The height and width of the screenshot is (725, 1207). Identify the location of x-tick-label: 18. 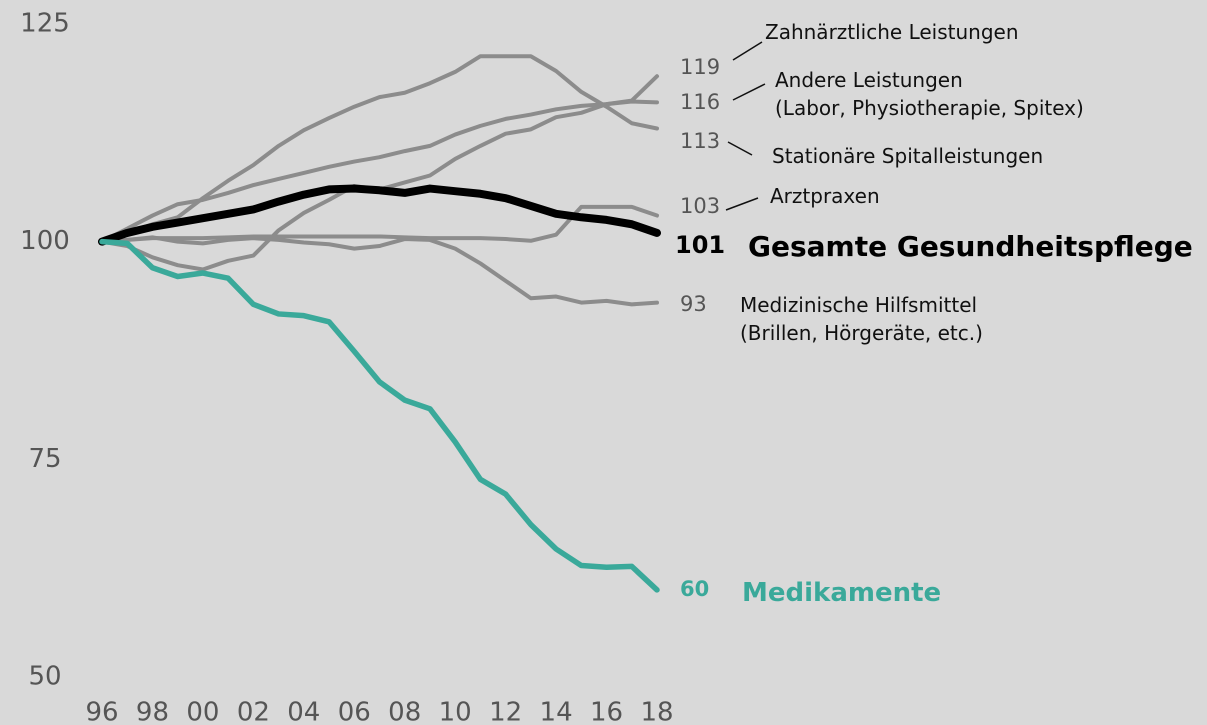
(656, 711).